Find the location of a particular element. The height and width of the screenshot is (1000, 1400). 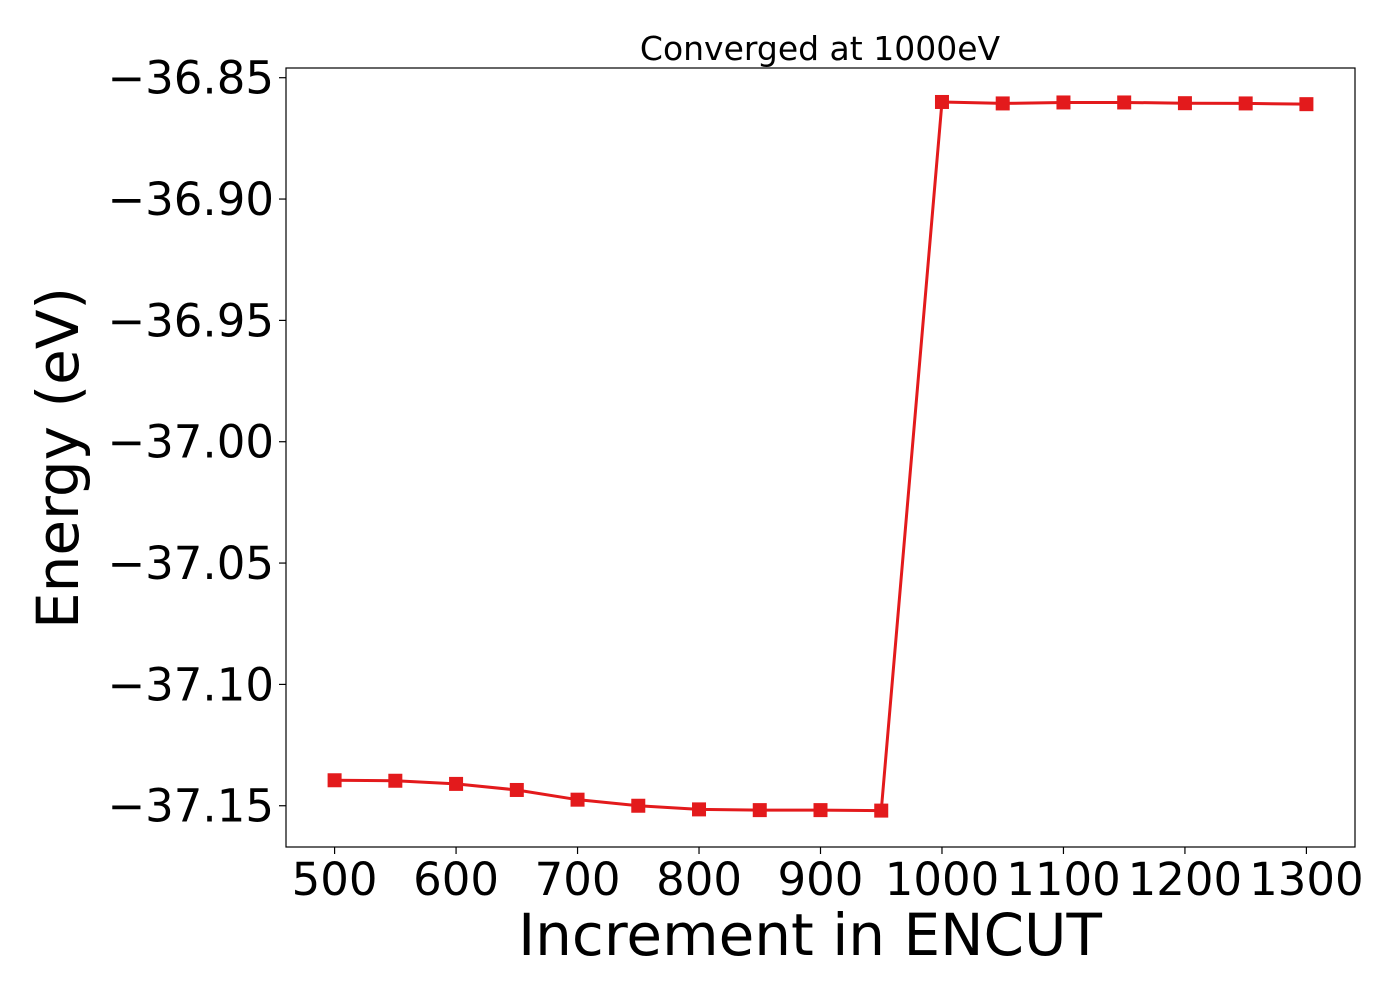

x-tick-label: 500 is located at coordinates (335, 879).